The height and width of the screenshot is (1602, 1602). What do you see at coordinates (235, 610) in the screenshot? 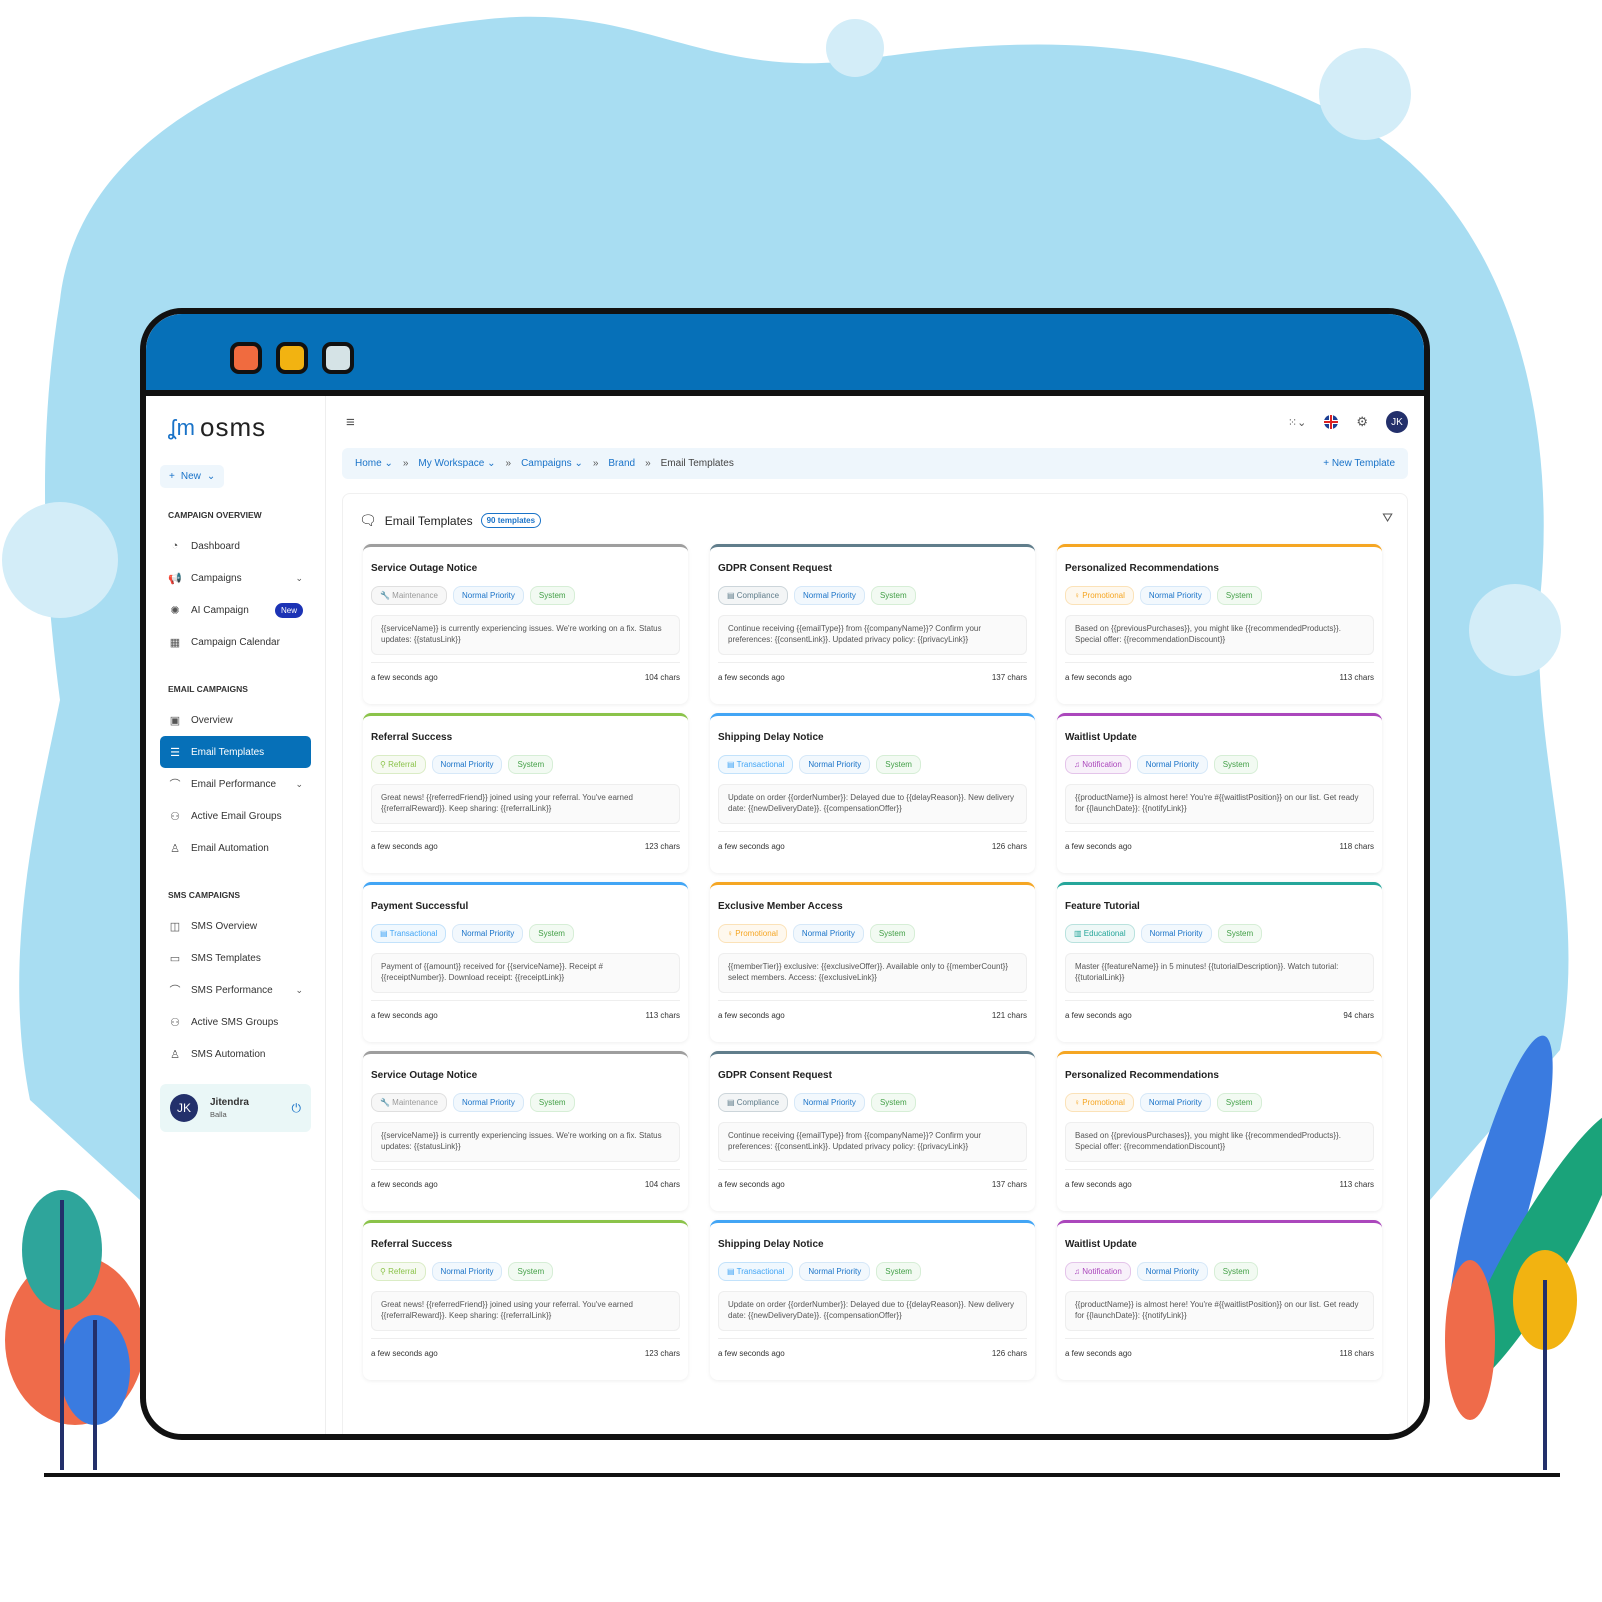
I see `sidebar-item-ai-campaign: ✺ AI Campaign New` at bounding box center [235, 610].